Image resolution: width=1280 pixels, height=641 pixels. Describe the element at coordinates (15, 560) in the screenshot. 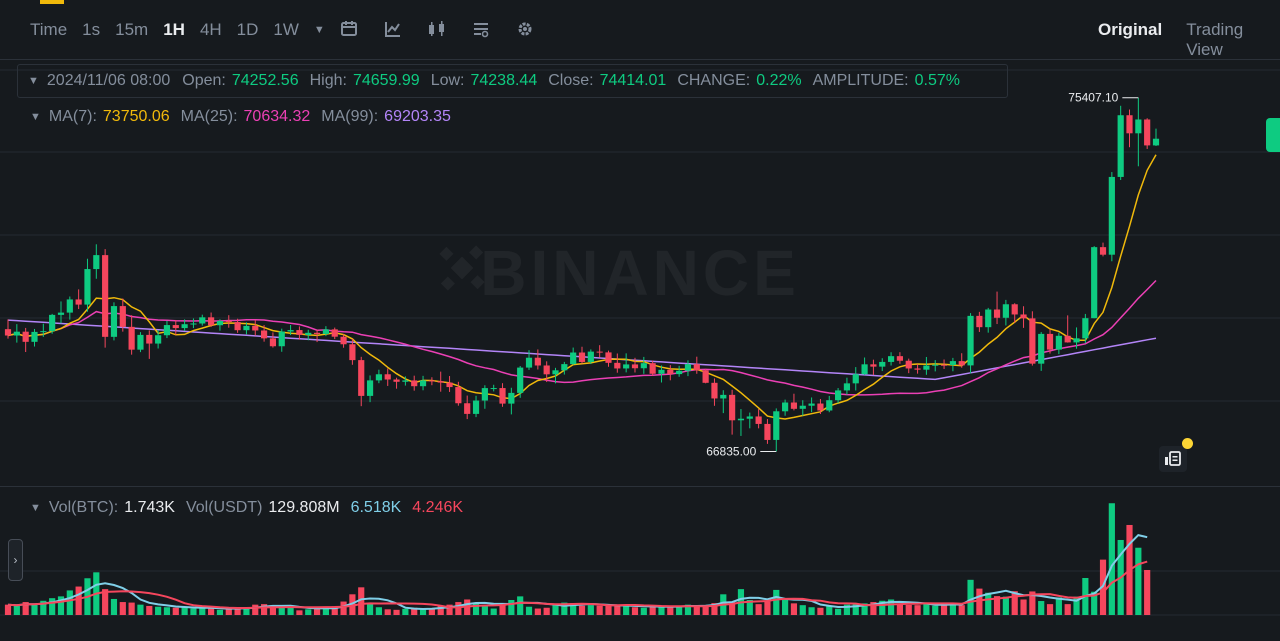

I see `expand-handle: ›` at that location.